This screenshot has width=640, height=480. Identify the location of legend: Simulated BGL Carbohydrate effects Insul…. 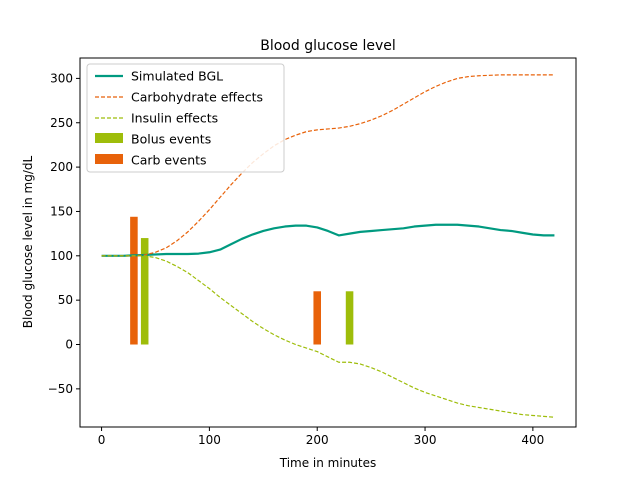
(185, 118).